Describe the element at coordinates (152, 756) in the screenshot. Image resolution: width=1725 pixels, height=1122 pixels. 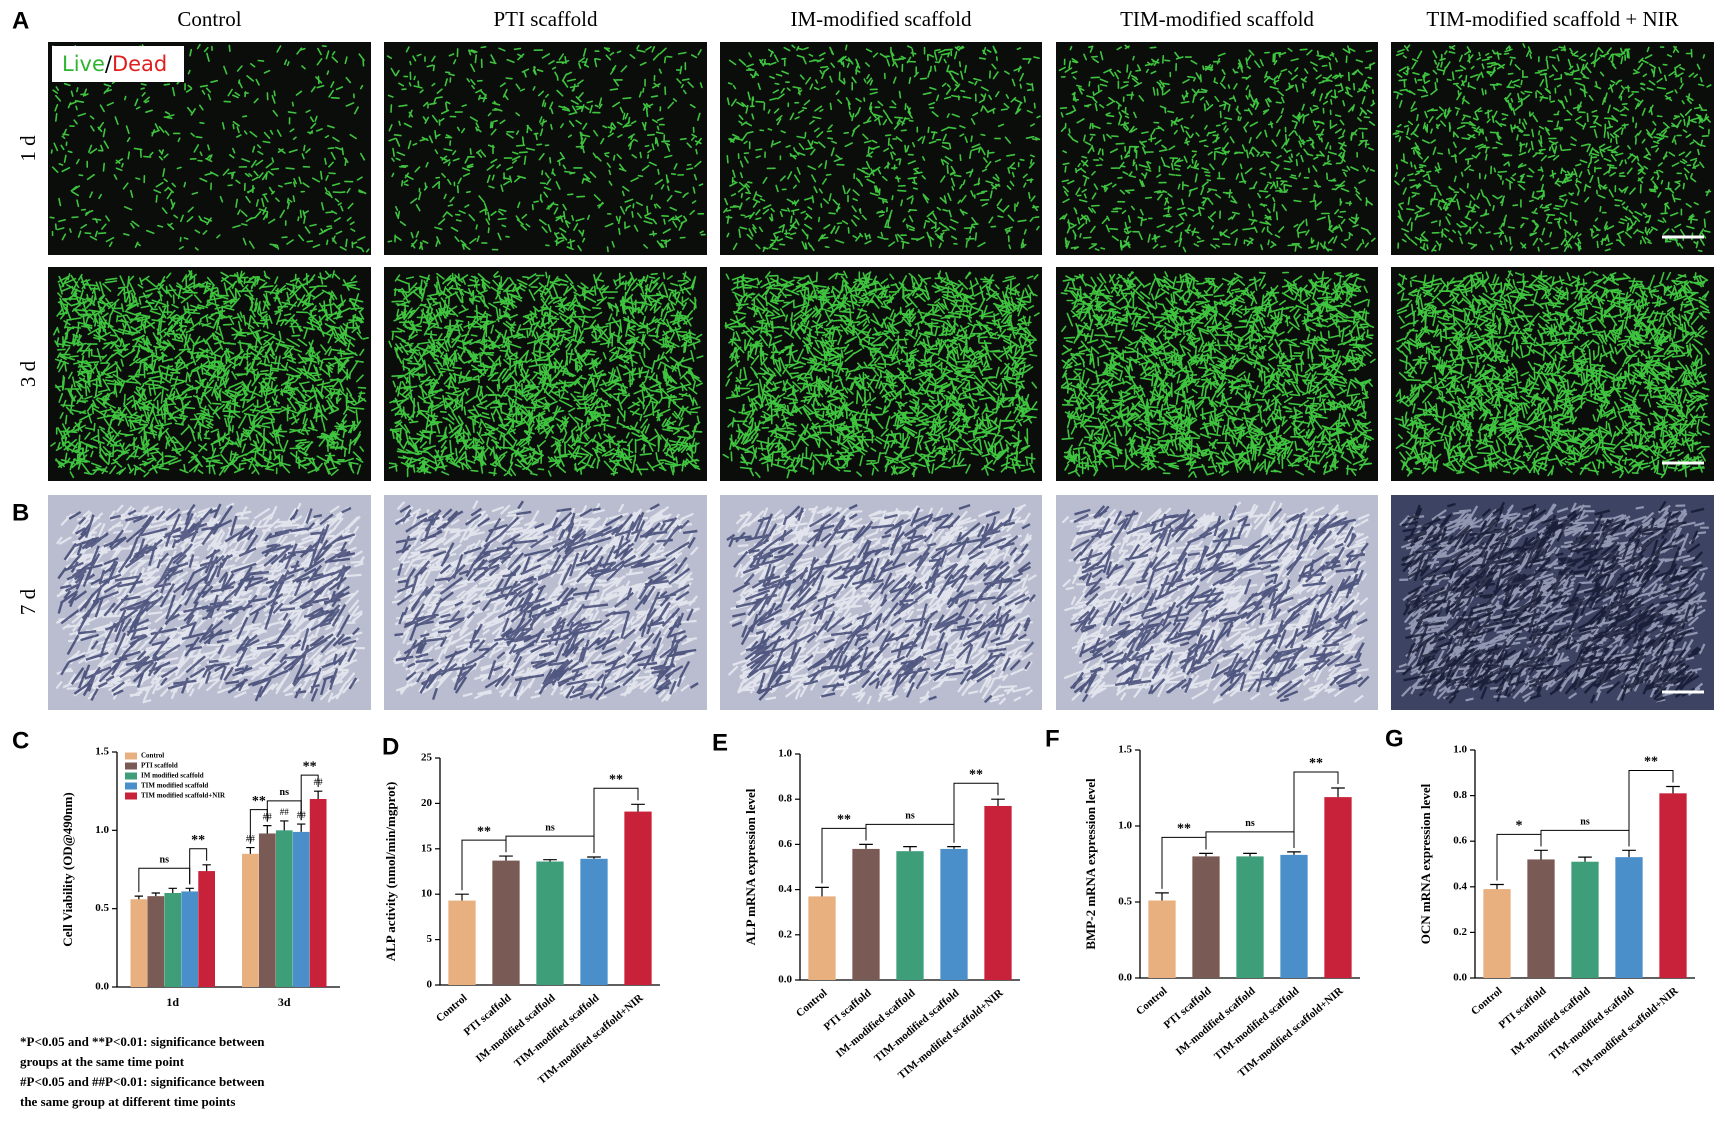
I see `legend-label: Control` at that location.